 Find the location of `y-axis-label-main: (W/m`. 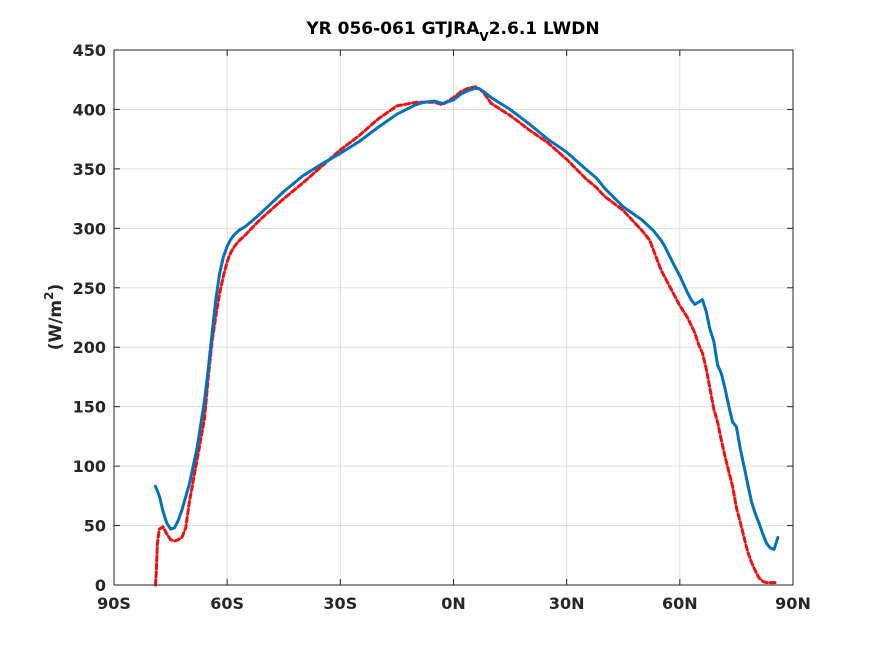

y-axis-label-main: (W/m is located at coordinates (56, 325).